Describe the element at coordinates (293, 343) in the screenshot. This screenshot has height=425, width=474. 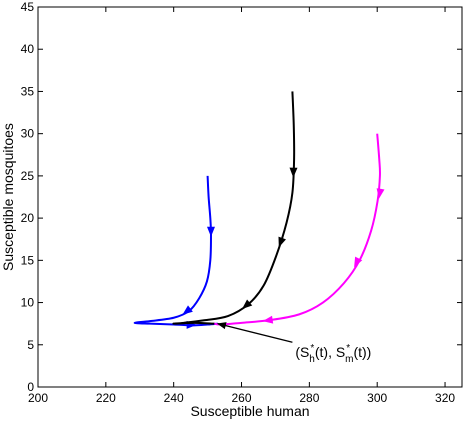
I see `annotation-layer: (S* h(t), S* m(t))` at that location.